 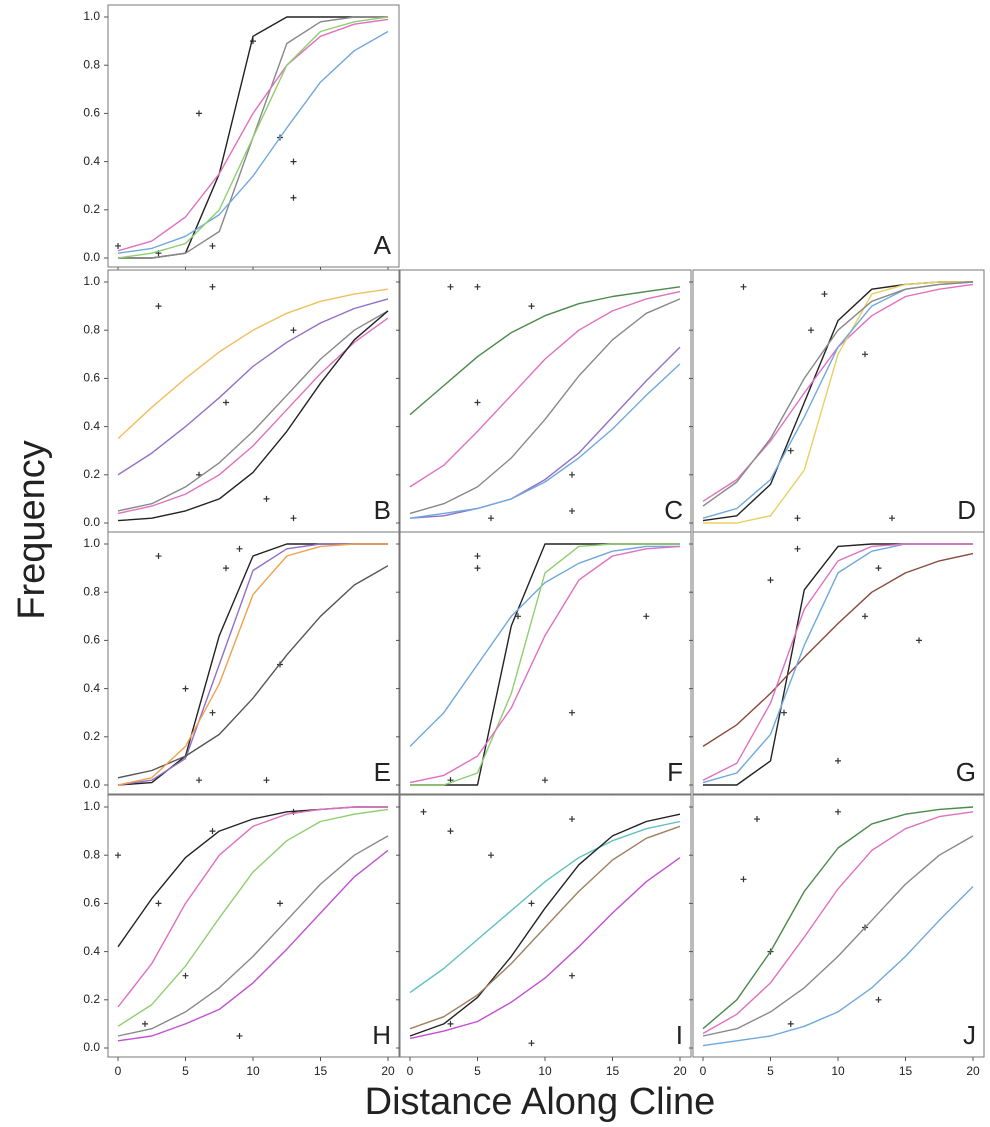 I want to click on panel-letter: A, so click(x=383, y=245).